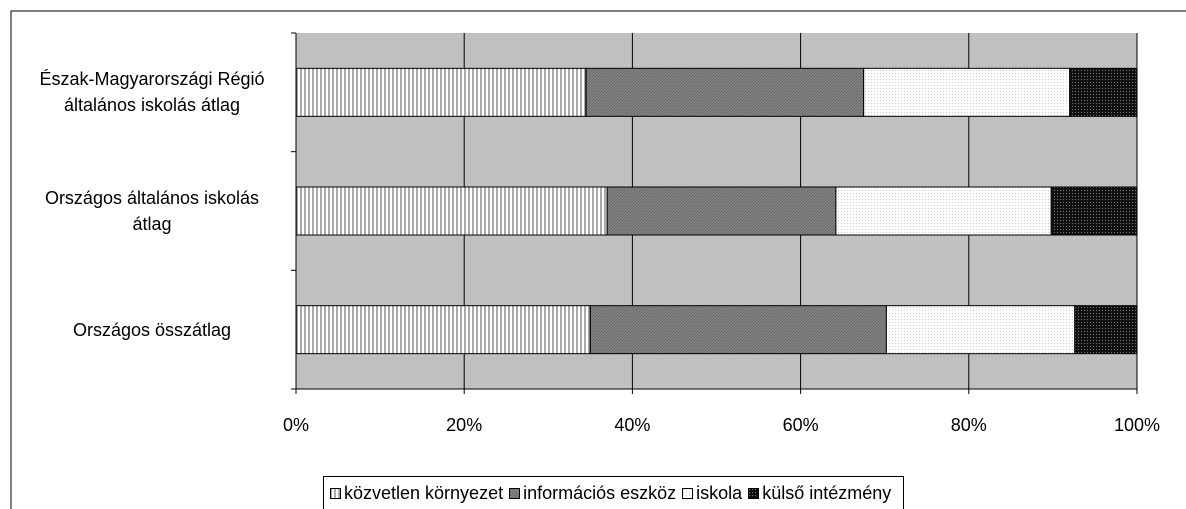 The image size is (1186, 509). Describe the element at coordinates (827, 492) in the screenshot. I see `legend-label: külső intézmény` at that location.